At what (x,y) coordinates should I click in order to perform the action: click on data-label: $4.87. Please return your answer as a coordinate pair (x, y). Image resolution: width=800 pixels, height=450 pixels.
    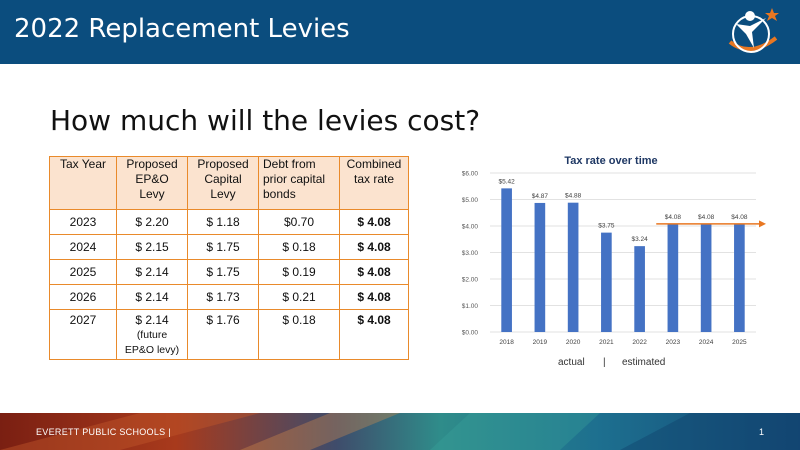
    Looking at the image, I should click on (540, 196).